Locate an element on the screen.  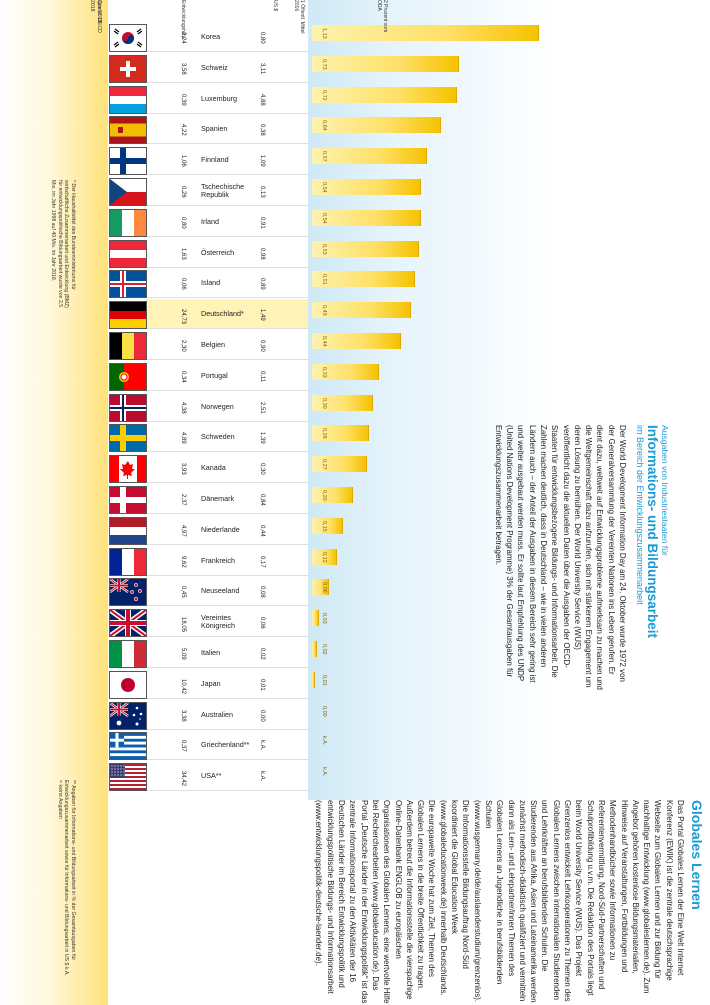
flag-ch-icon is located at coordinates (128, 68).